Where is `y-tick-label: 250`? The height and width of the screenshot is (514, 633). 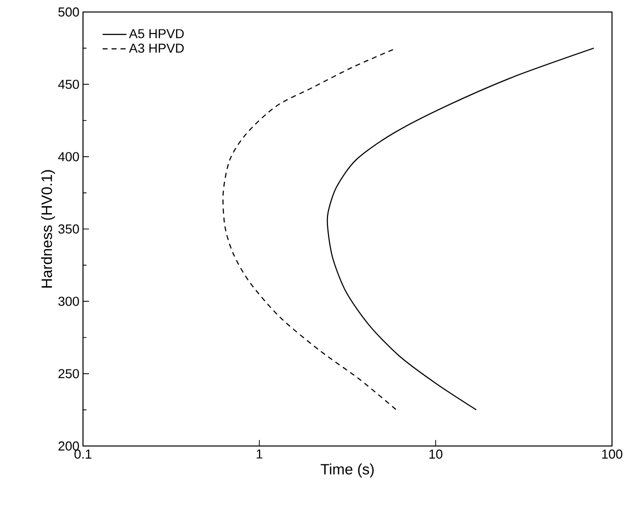 y-tick-label: 250 is located at coordinates (68, 373).